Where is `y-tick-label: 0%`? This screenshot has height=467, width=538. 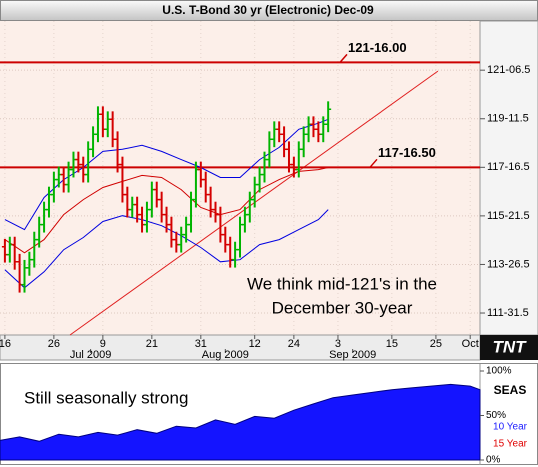
y-tick-label: 0% is located at coordinates (493, 460).